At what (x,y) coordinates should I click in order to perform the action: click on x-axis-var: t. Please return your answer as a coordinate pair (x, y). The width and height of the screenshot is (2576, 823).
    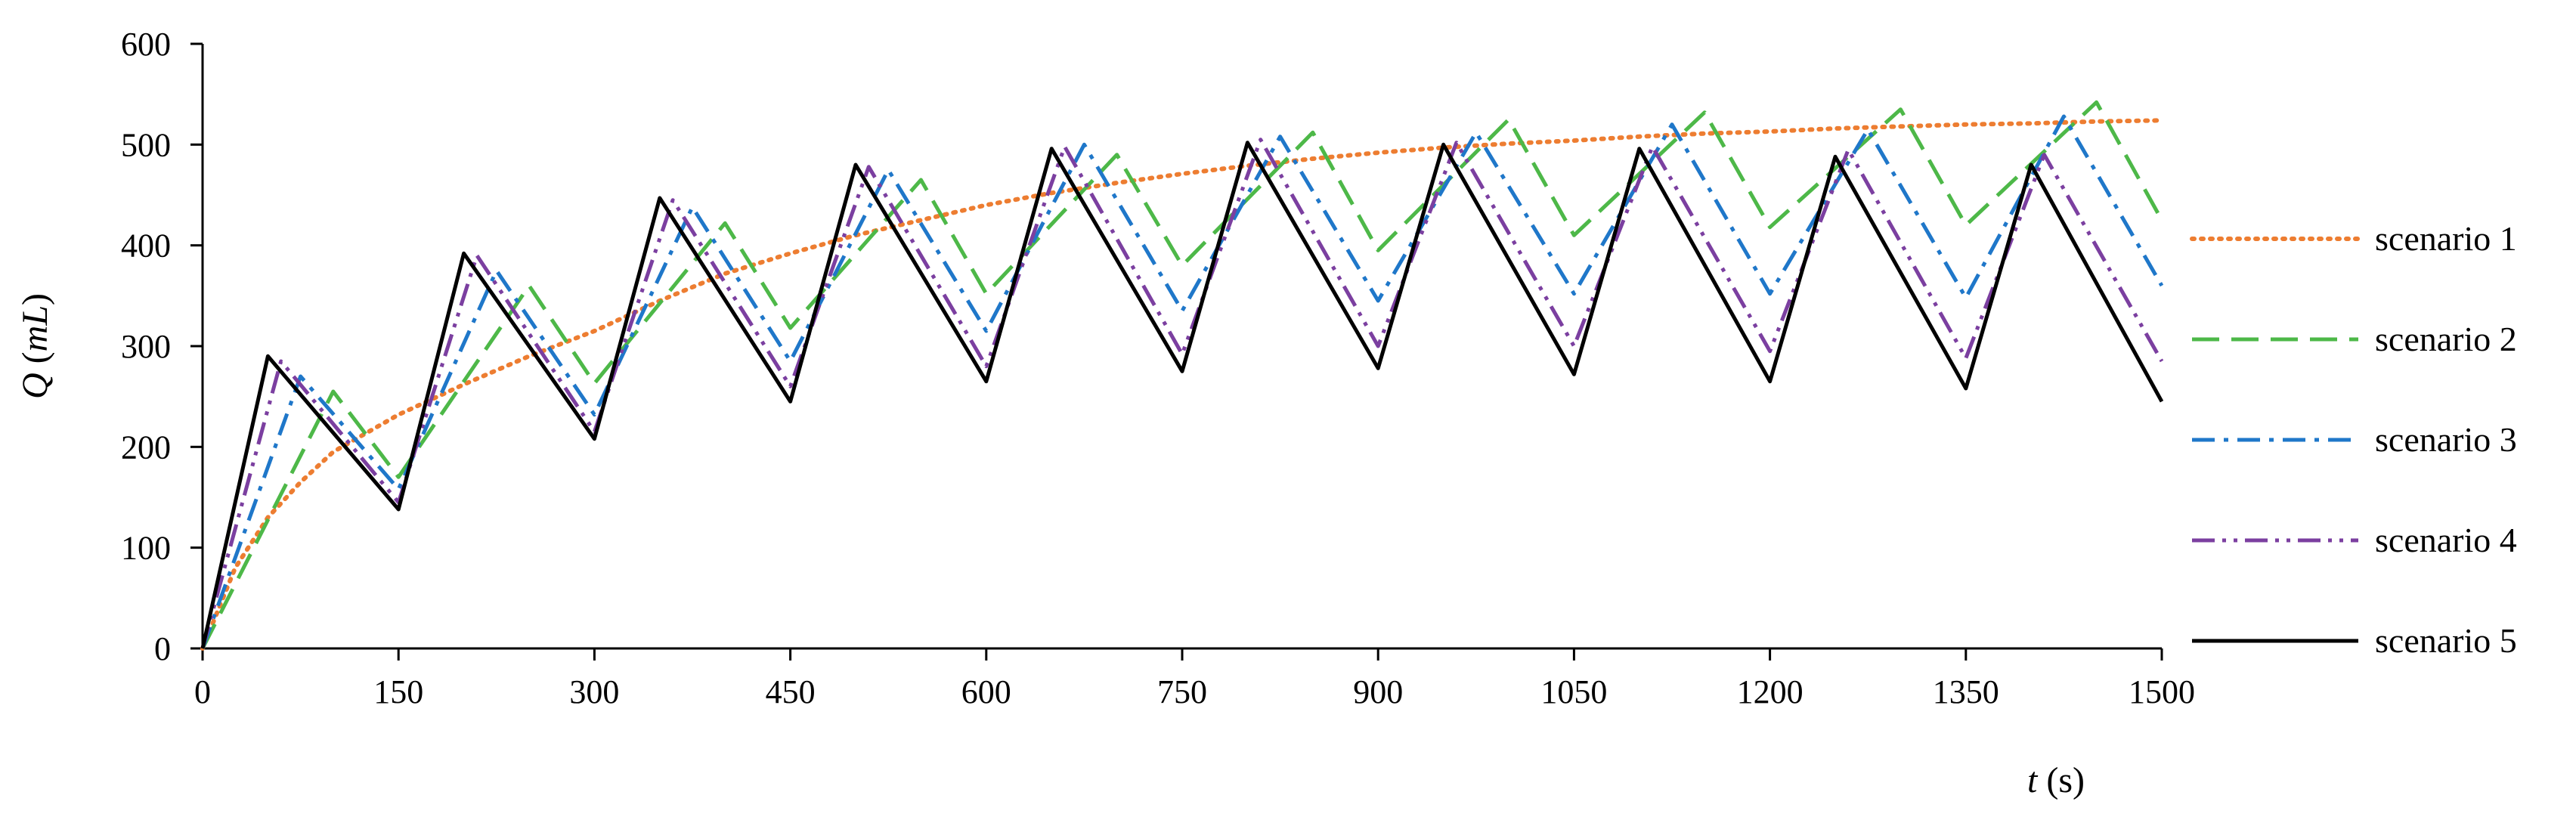
    Looking at the image, I should click on (2033, 780).